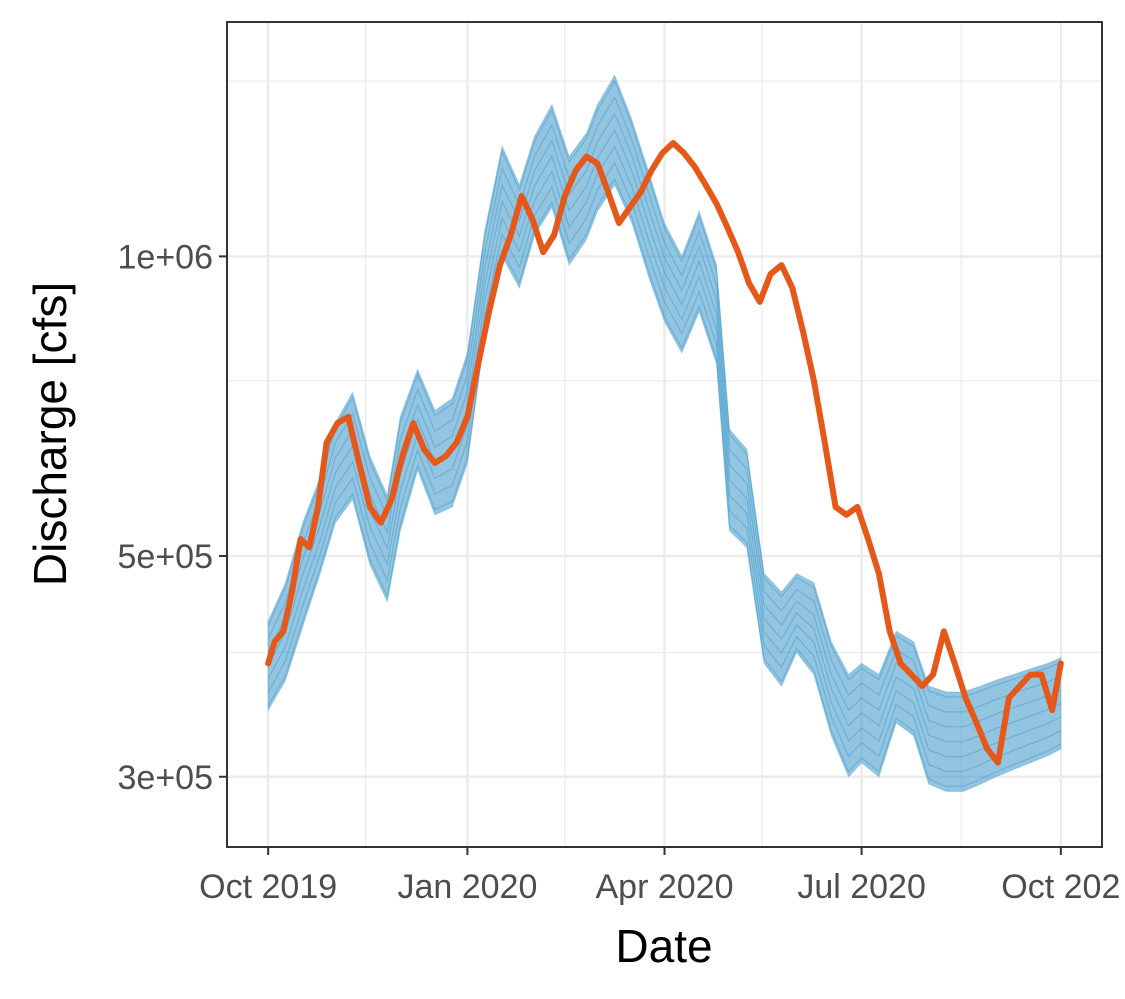 The width and height of the screenshot is (1125, 999). I want to click on x-axis-ticks: Oct 2019 Jan 2020 Apr 2020 Jul 2020 Oct 202, so click(659, 876).